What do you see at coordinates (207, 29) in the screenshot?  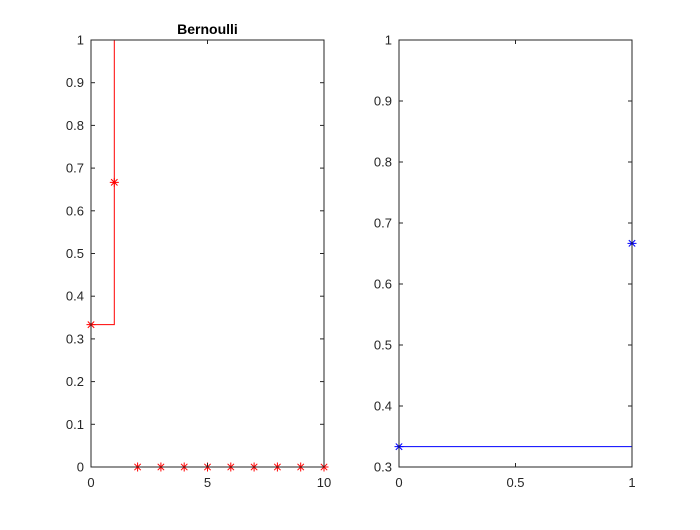 I see `chart-title: Bernoulli` at bounding box center [207, 29].